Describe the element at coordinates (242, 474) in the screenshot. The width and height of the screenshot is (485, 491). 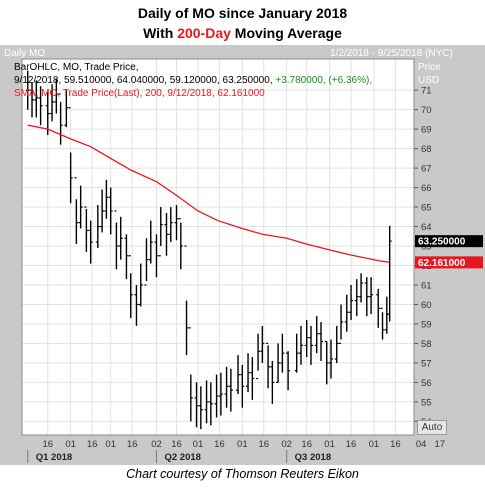
I see `chart-credit: Chart courtesy of Thomson Reuters Eikon` at that location.